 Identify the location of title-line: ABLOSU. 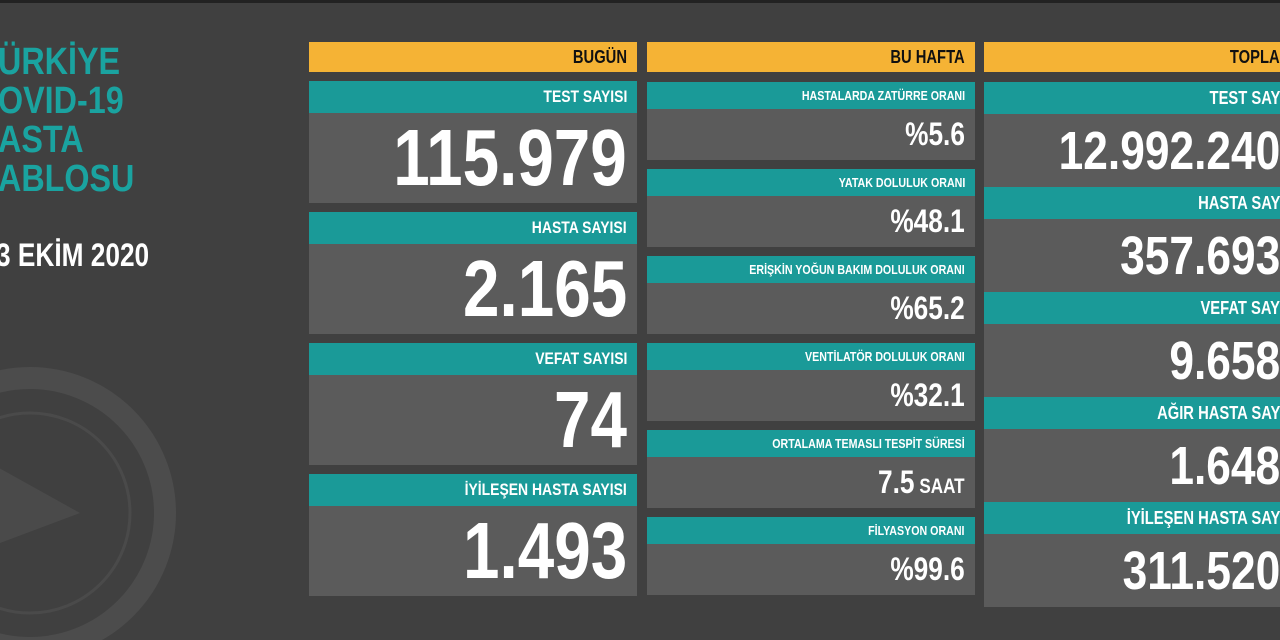
(67, 179).